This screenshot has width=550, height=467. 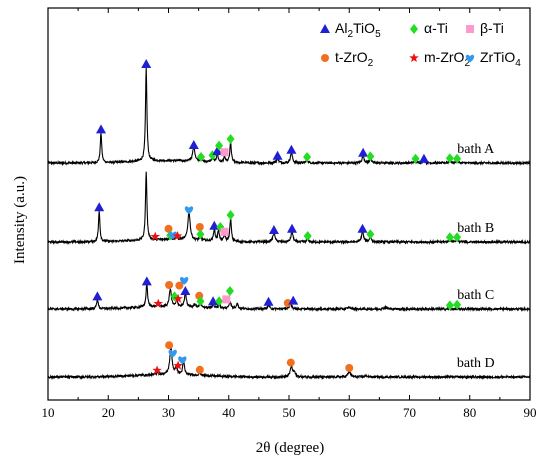 What do you see at coordinates (475, 228) in the screenshot?
I see `series-label: bath B` at bounding box center [475, 228].